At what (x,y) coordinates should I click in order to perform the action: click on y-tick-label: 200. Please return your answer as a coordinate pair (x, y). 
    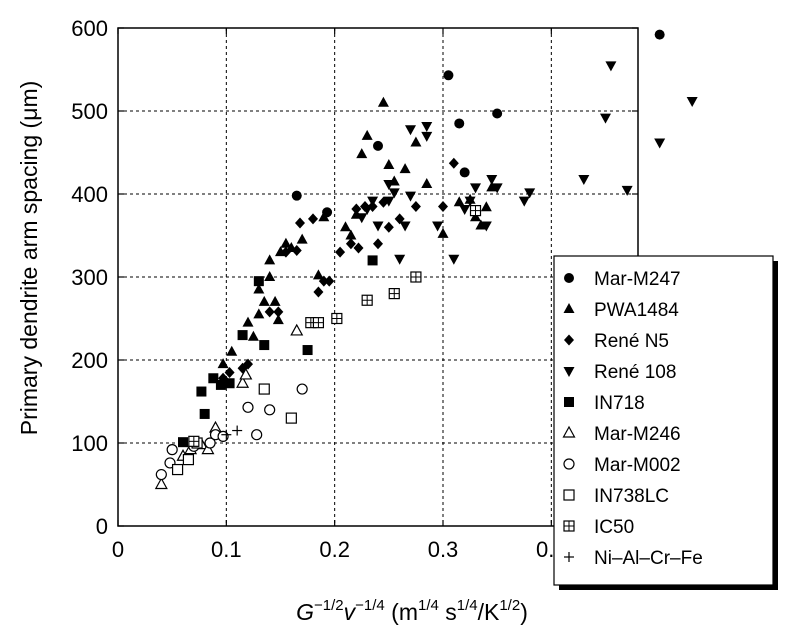
    Looking at the image, I should click on (89, 360).